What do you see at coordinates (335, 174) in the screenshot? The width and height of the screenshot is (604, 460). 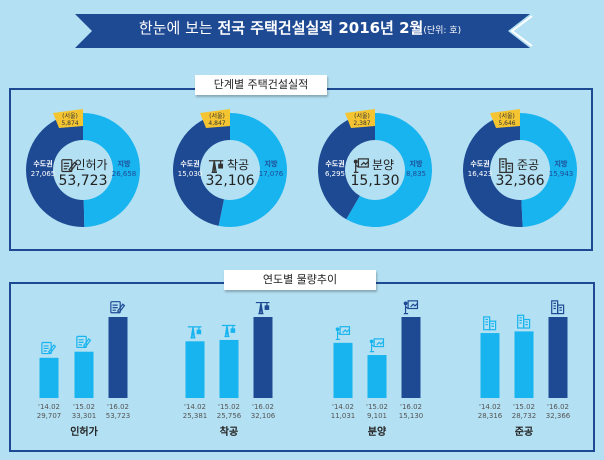 I see `capital-value: 6,295` at bounding box center [335, 174].